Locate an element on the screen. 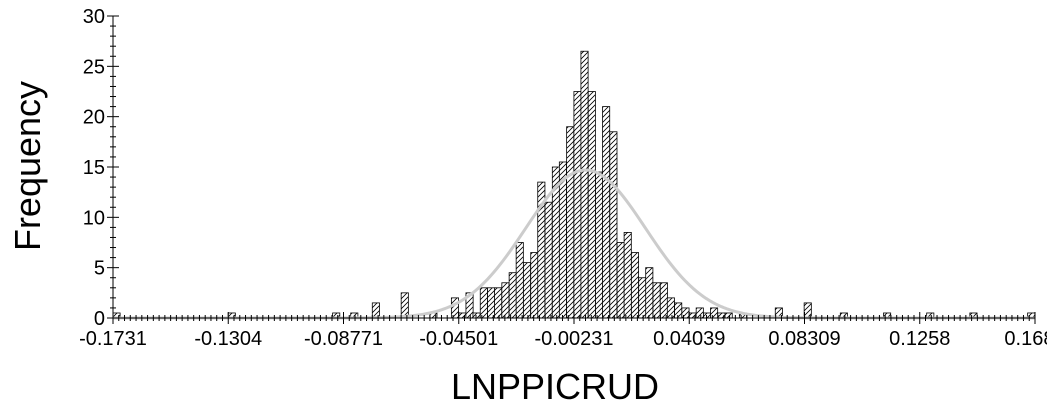 Image resolution: width=1047 pixels, height=409 pixels. y-tick-label: 20 is located at coordinates (94, 118).